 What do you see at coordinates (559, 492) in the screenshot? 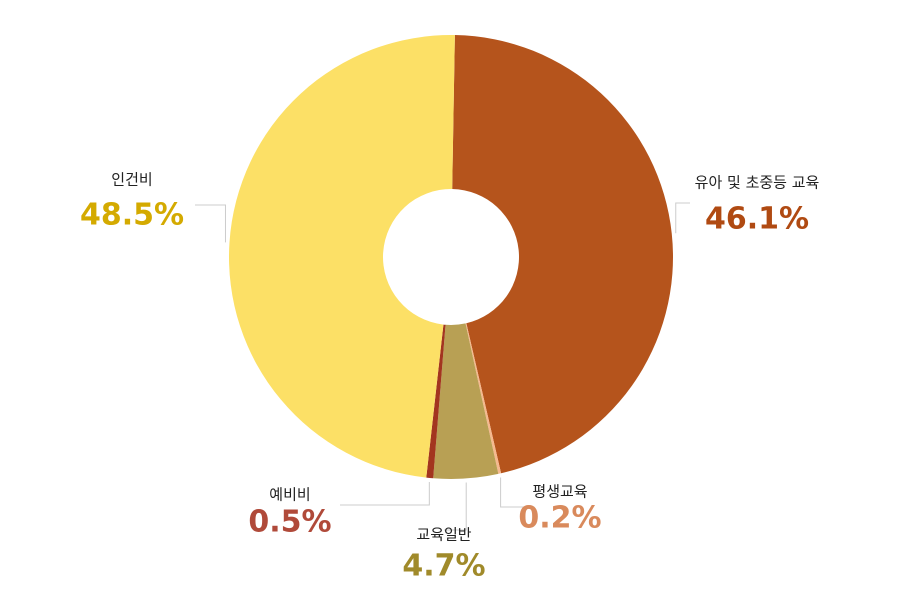
I see `slice-name: 평생교육` at bounding box center [559, 492].